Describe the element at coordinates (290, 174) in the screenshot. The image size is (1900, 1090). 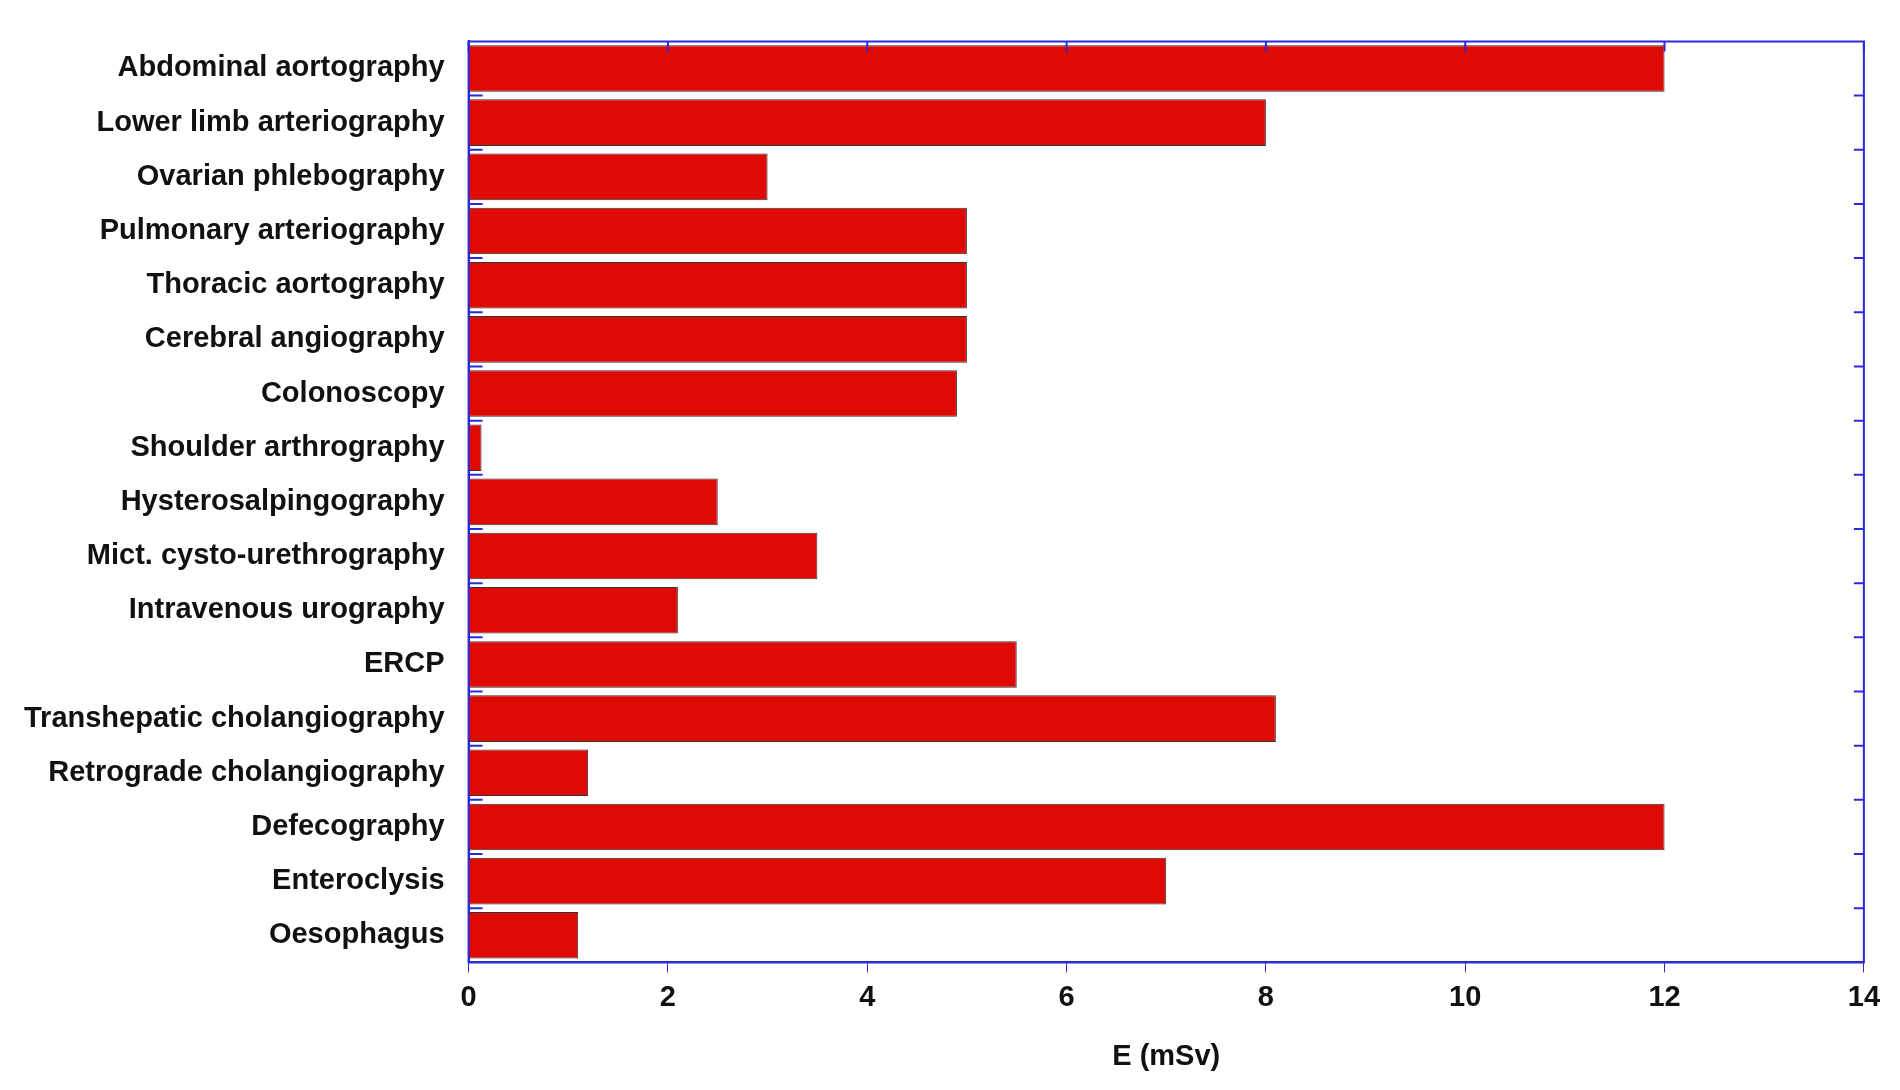
I see `y-tick-label: Ovarian phlebography` at that location.